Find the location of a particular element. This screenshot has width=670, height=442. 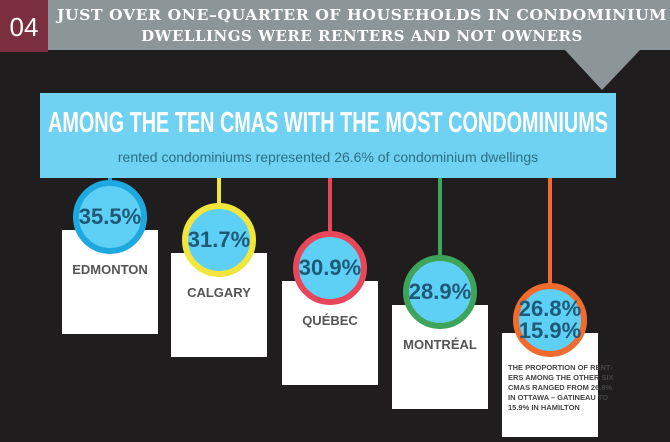

header-title: DWELLINGS WERE RENTERS AND NOT OWNERS is located at coordinates (362, 36).